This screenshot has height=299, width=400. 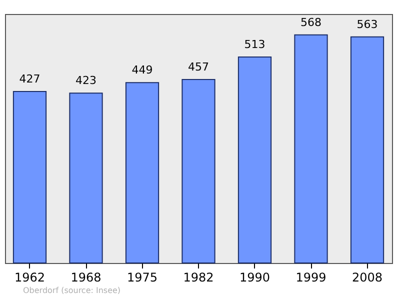 What do you see at coordinates (198, 277) in the screenshot?
I see `x-tick-label: 1982` at bounding box center [198, 277].